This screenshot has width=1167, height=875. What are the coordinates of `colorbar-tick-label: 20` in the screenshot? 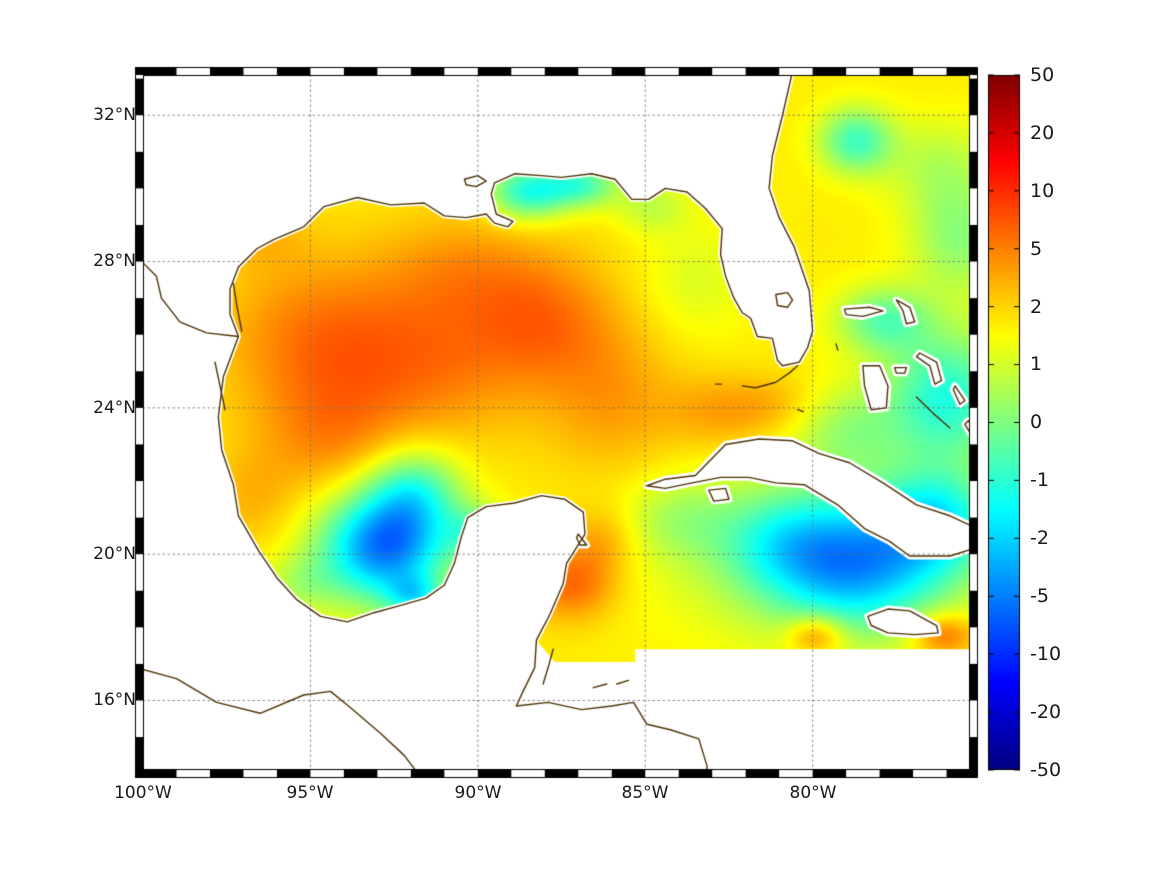 It's located at (1042, 133).